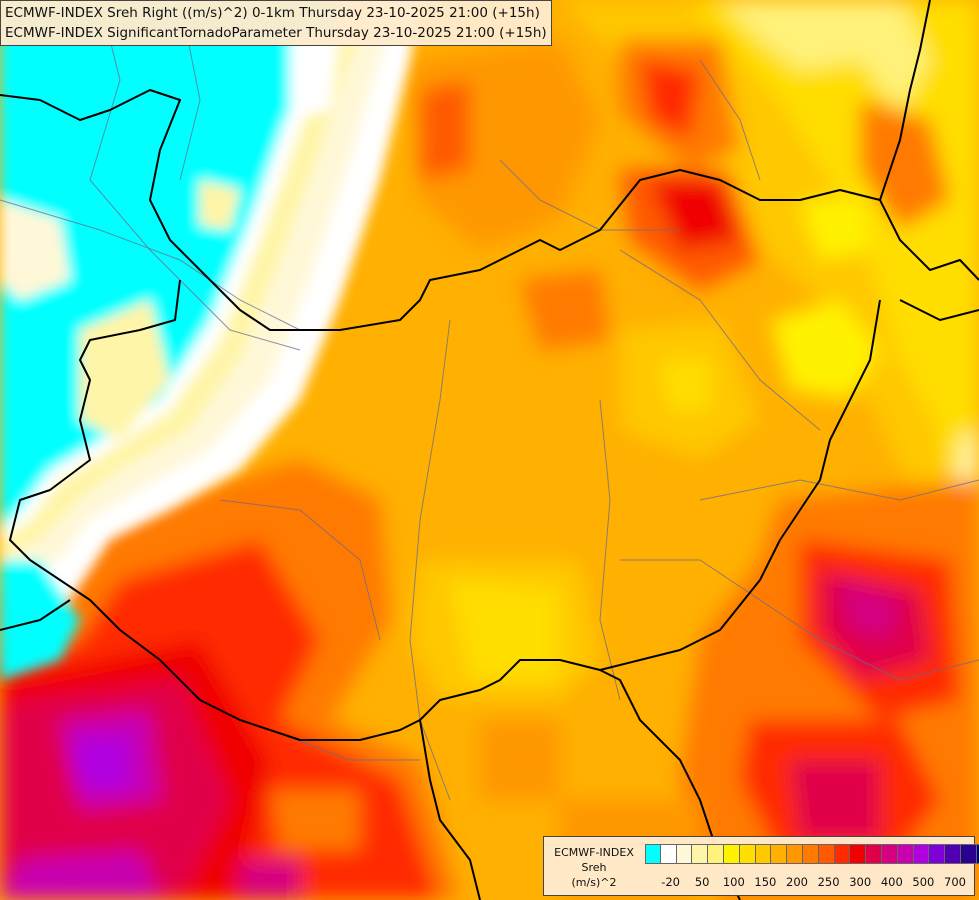  What do you see at coordinates (594, 882) in the screenshot?
I see `legend-unit: (m/s)^2` at bounding box center [594, 882].